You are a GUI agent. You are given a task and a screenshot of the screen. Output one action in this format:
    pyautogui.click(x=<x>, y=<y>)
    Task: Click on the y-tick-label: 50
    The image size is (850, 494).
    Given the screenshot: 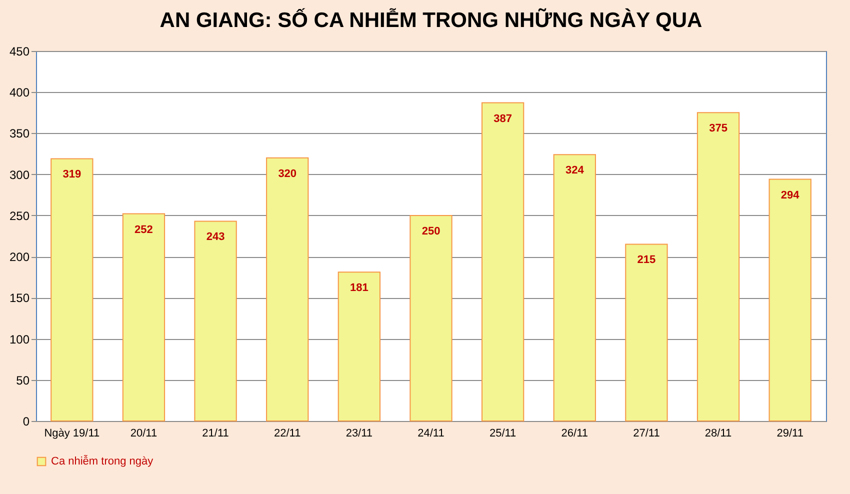 What is the action you would take?
    pyautogui.click(x=23, y=380)
    